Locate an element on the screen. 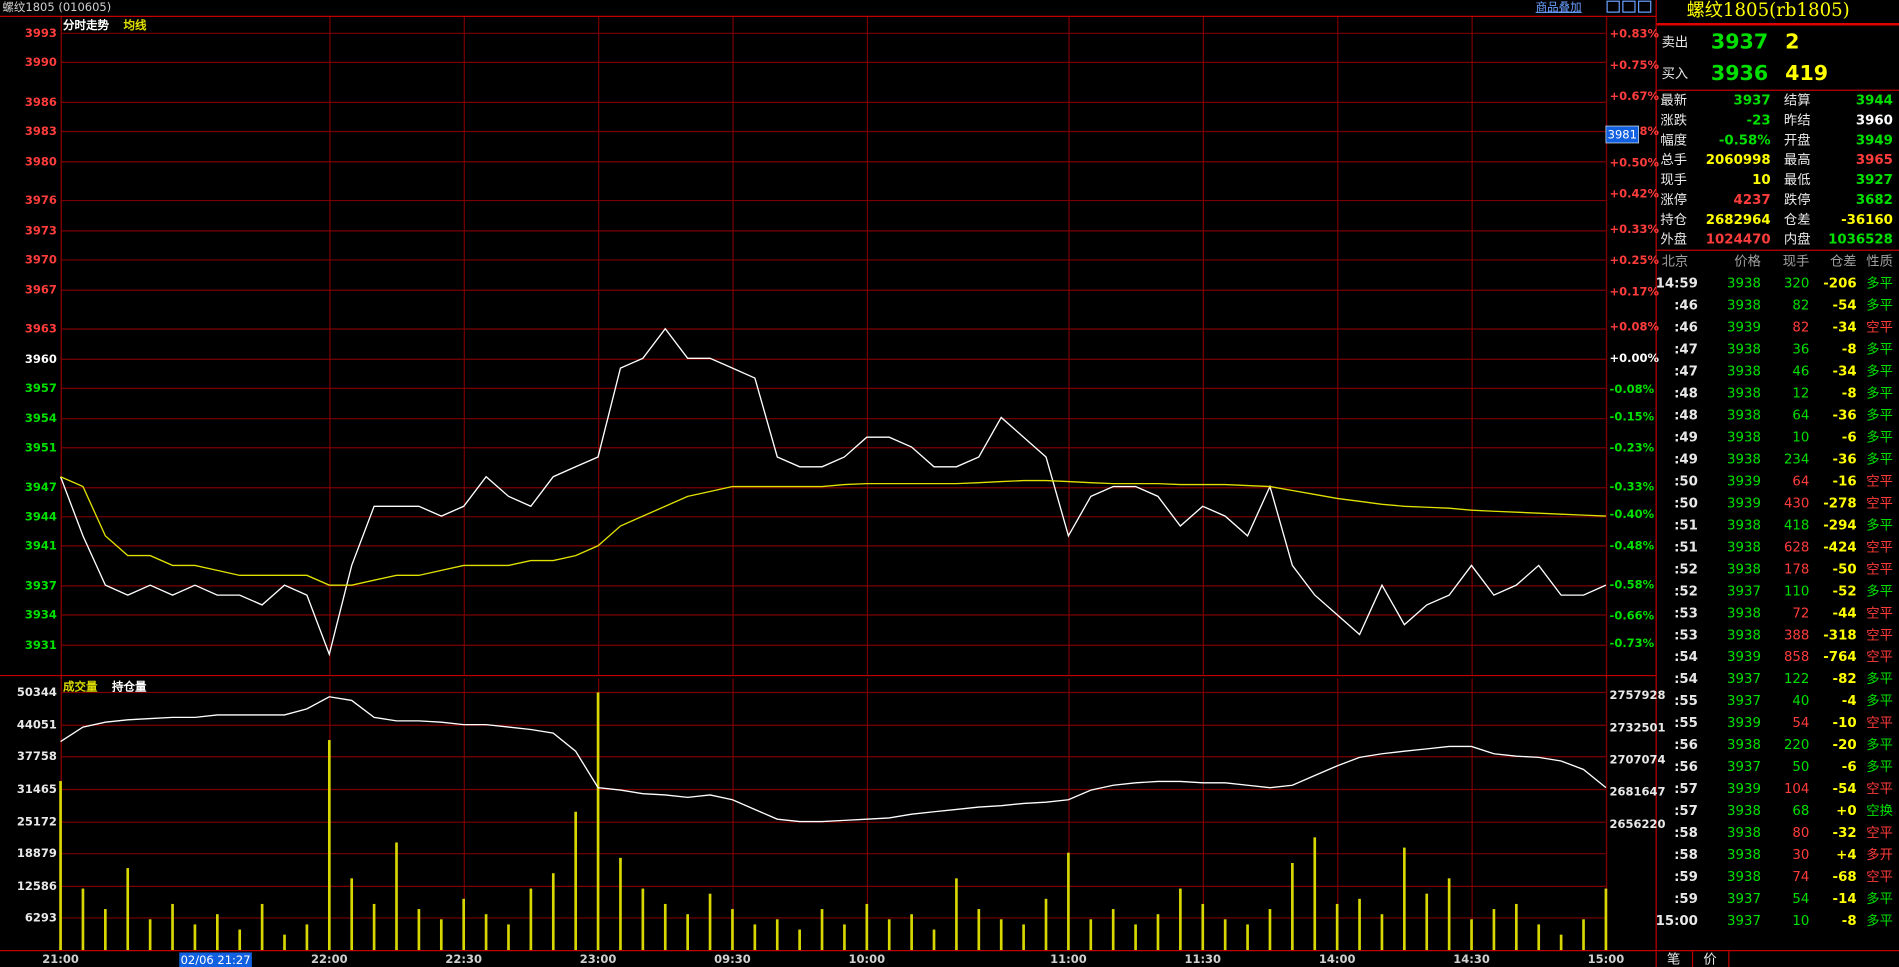 This screenshot has width=1899, height=967. tick-volume: 430 is located at coordinates (1796, 503).